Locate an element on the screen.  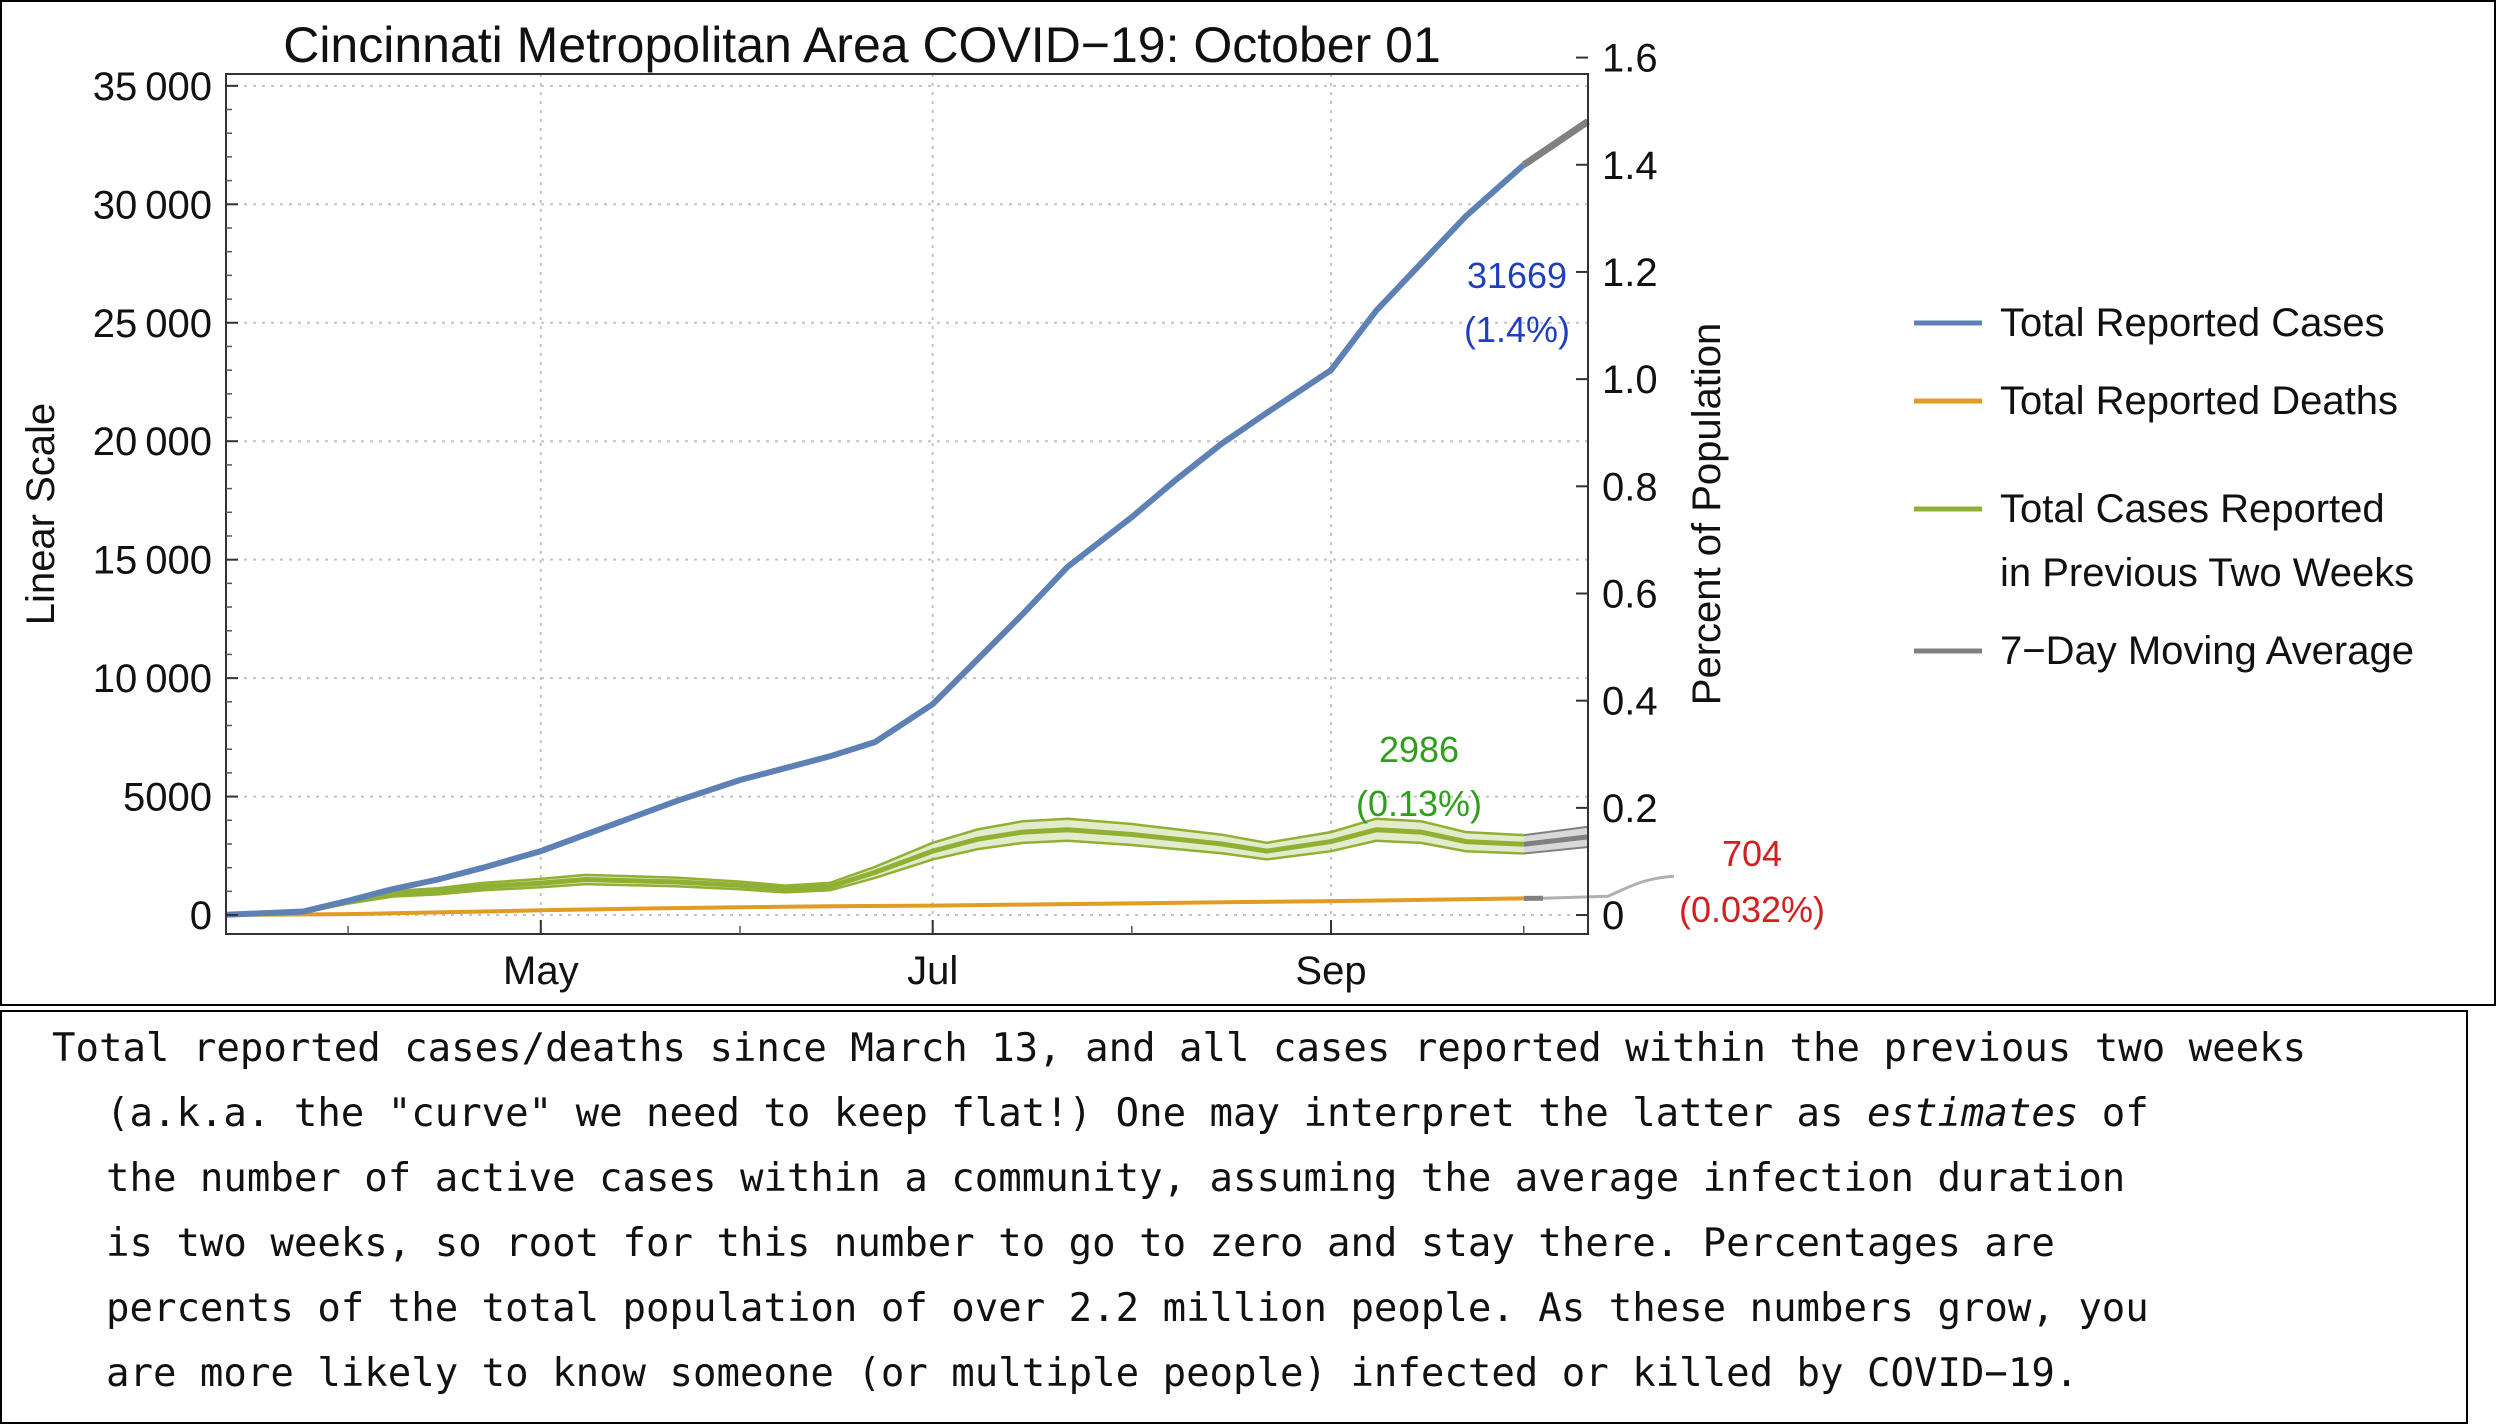
y-tick-label-right: 1.2 is located at coordinates (1630, 273).